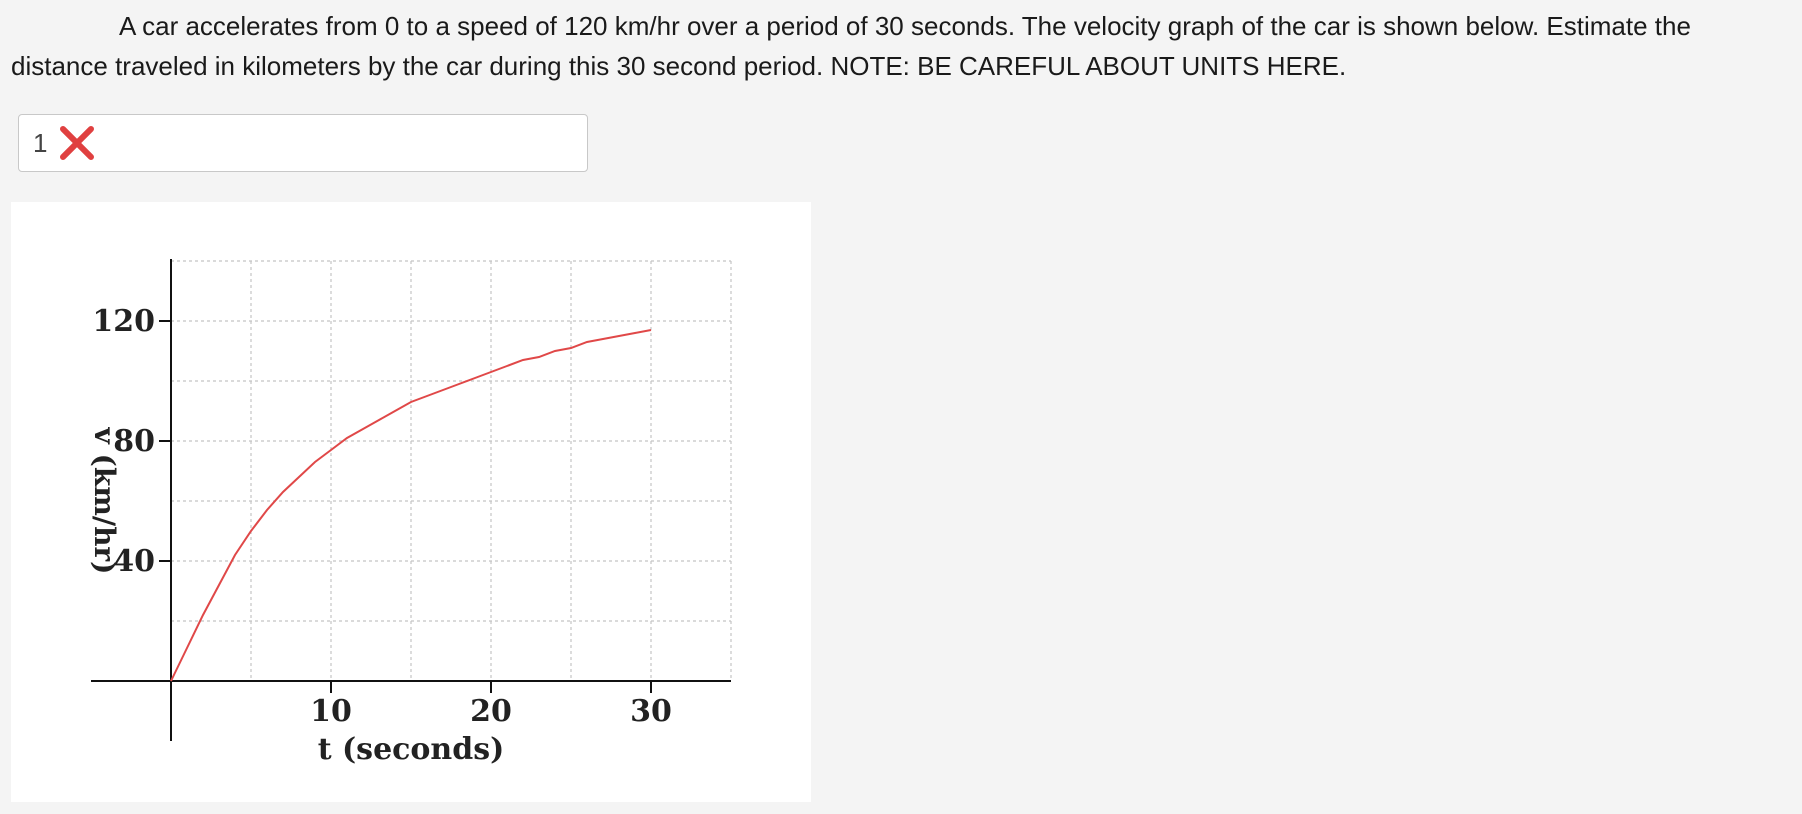 The height and width of the screenshot is (814, 1802). I want to click on y-tick-label: 120, so click(123, 321).